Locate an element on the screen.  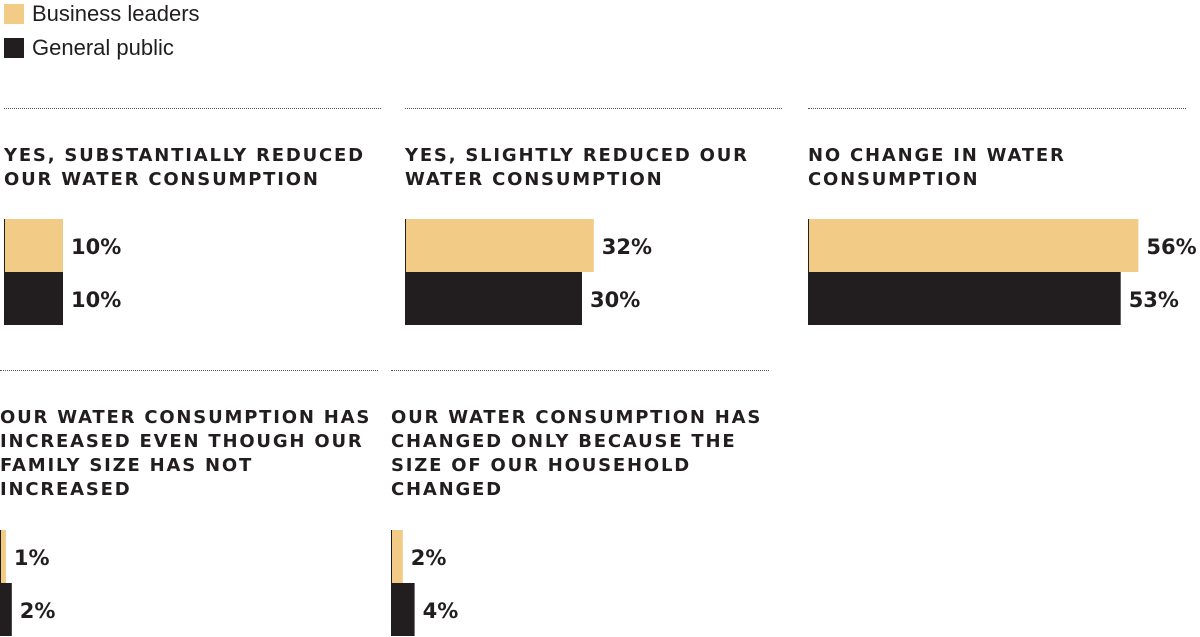
panel-bars: 1% 2% is located at coordinates (28, 583).